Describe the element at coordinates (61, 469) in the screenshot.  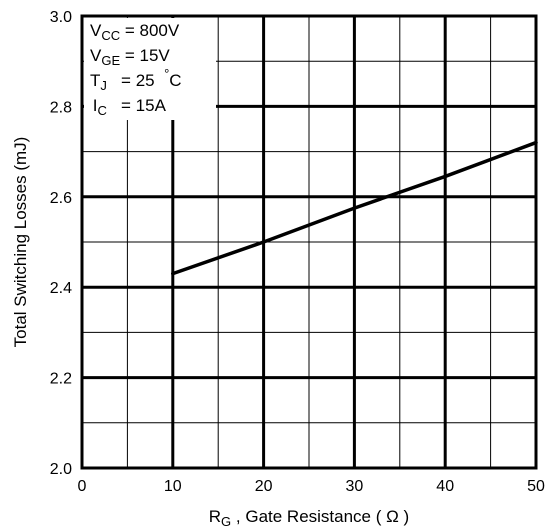
I see `y-tick-label: 2.0` at that location.